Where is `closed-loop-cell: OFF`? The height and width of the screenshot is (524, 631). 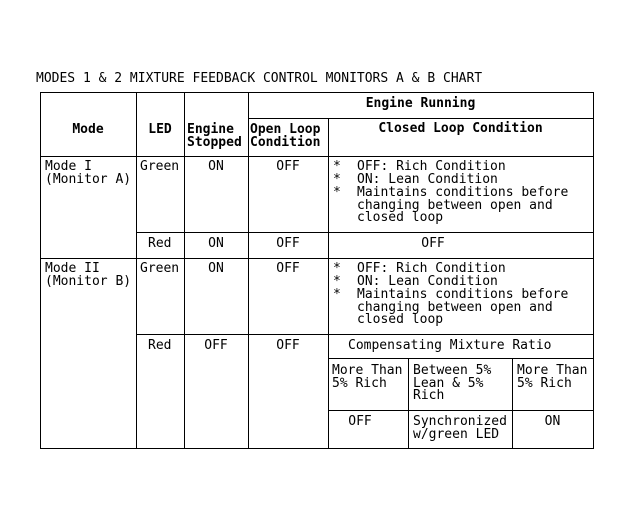 closed-loop-cell: OFF is located at coordinates (433, 243).